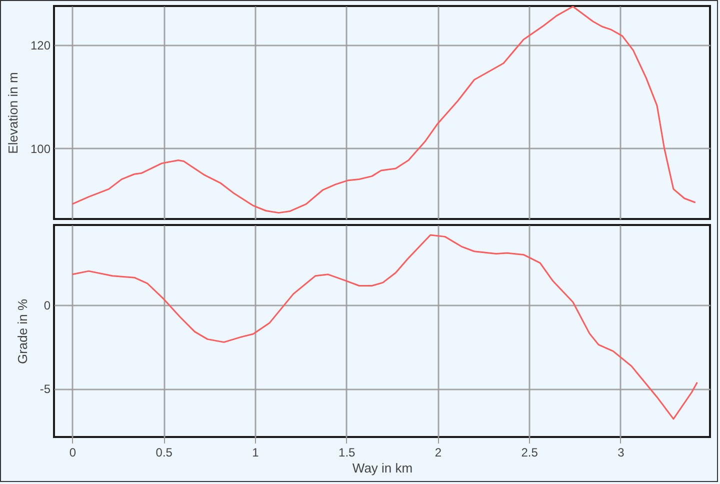 The height and width of the screenshot is (484, 720). What do you see at coordinates (438, 453) in the screenshot?
I see `x-tick-label: 2` at bounding box center [438, 453].